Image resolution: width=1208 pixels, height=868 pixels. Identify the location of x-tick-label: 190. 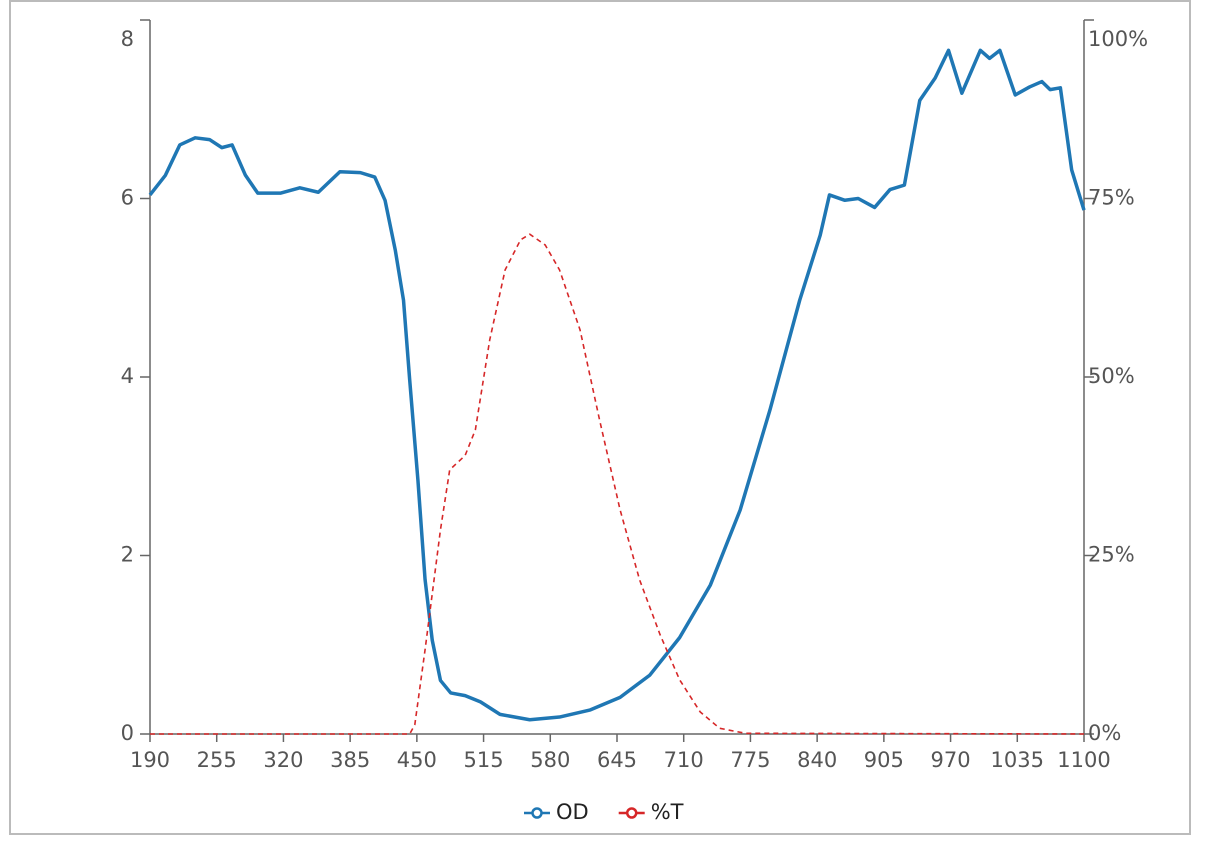
(150, 760).